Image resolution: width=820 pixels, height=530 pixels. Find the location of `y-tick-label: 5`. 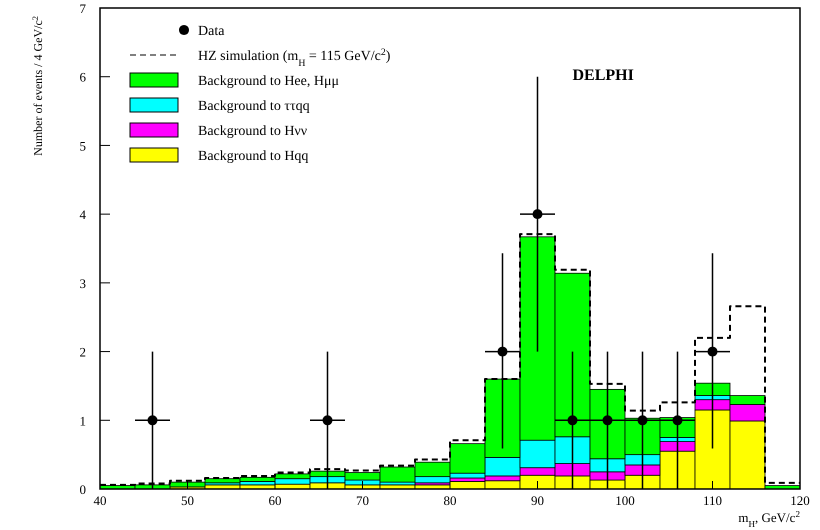

y-tick-label: 5 is located at coordinates (83, 146).